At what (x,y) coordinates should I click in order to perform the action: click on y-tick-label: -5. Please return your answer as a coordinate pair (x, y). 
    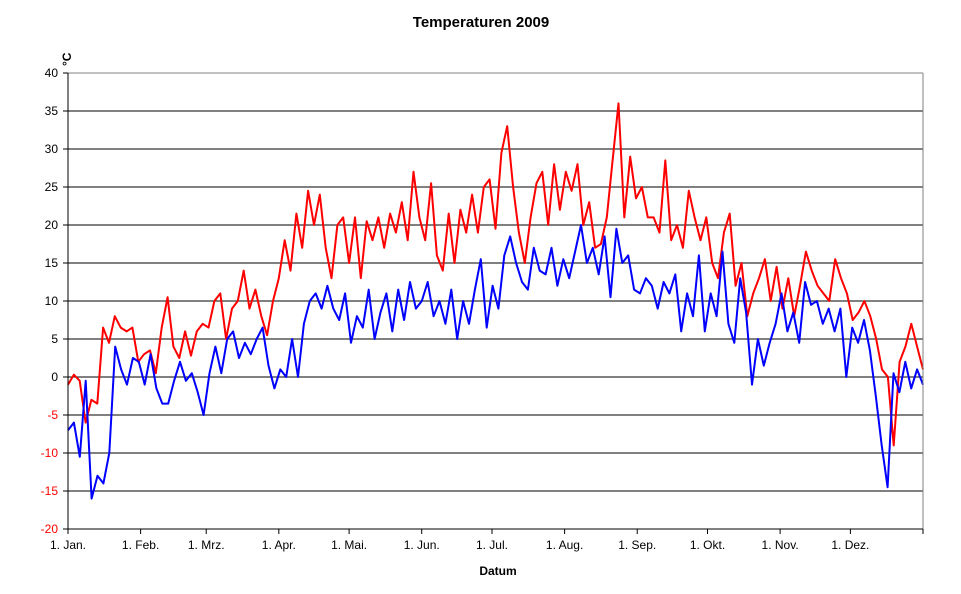
    Looking at the image, I should click on (52, 415).